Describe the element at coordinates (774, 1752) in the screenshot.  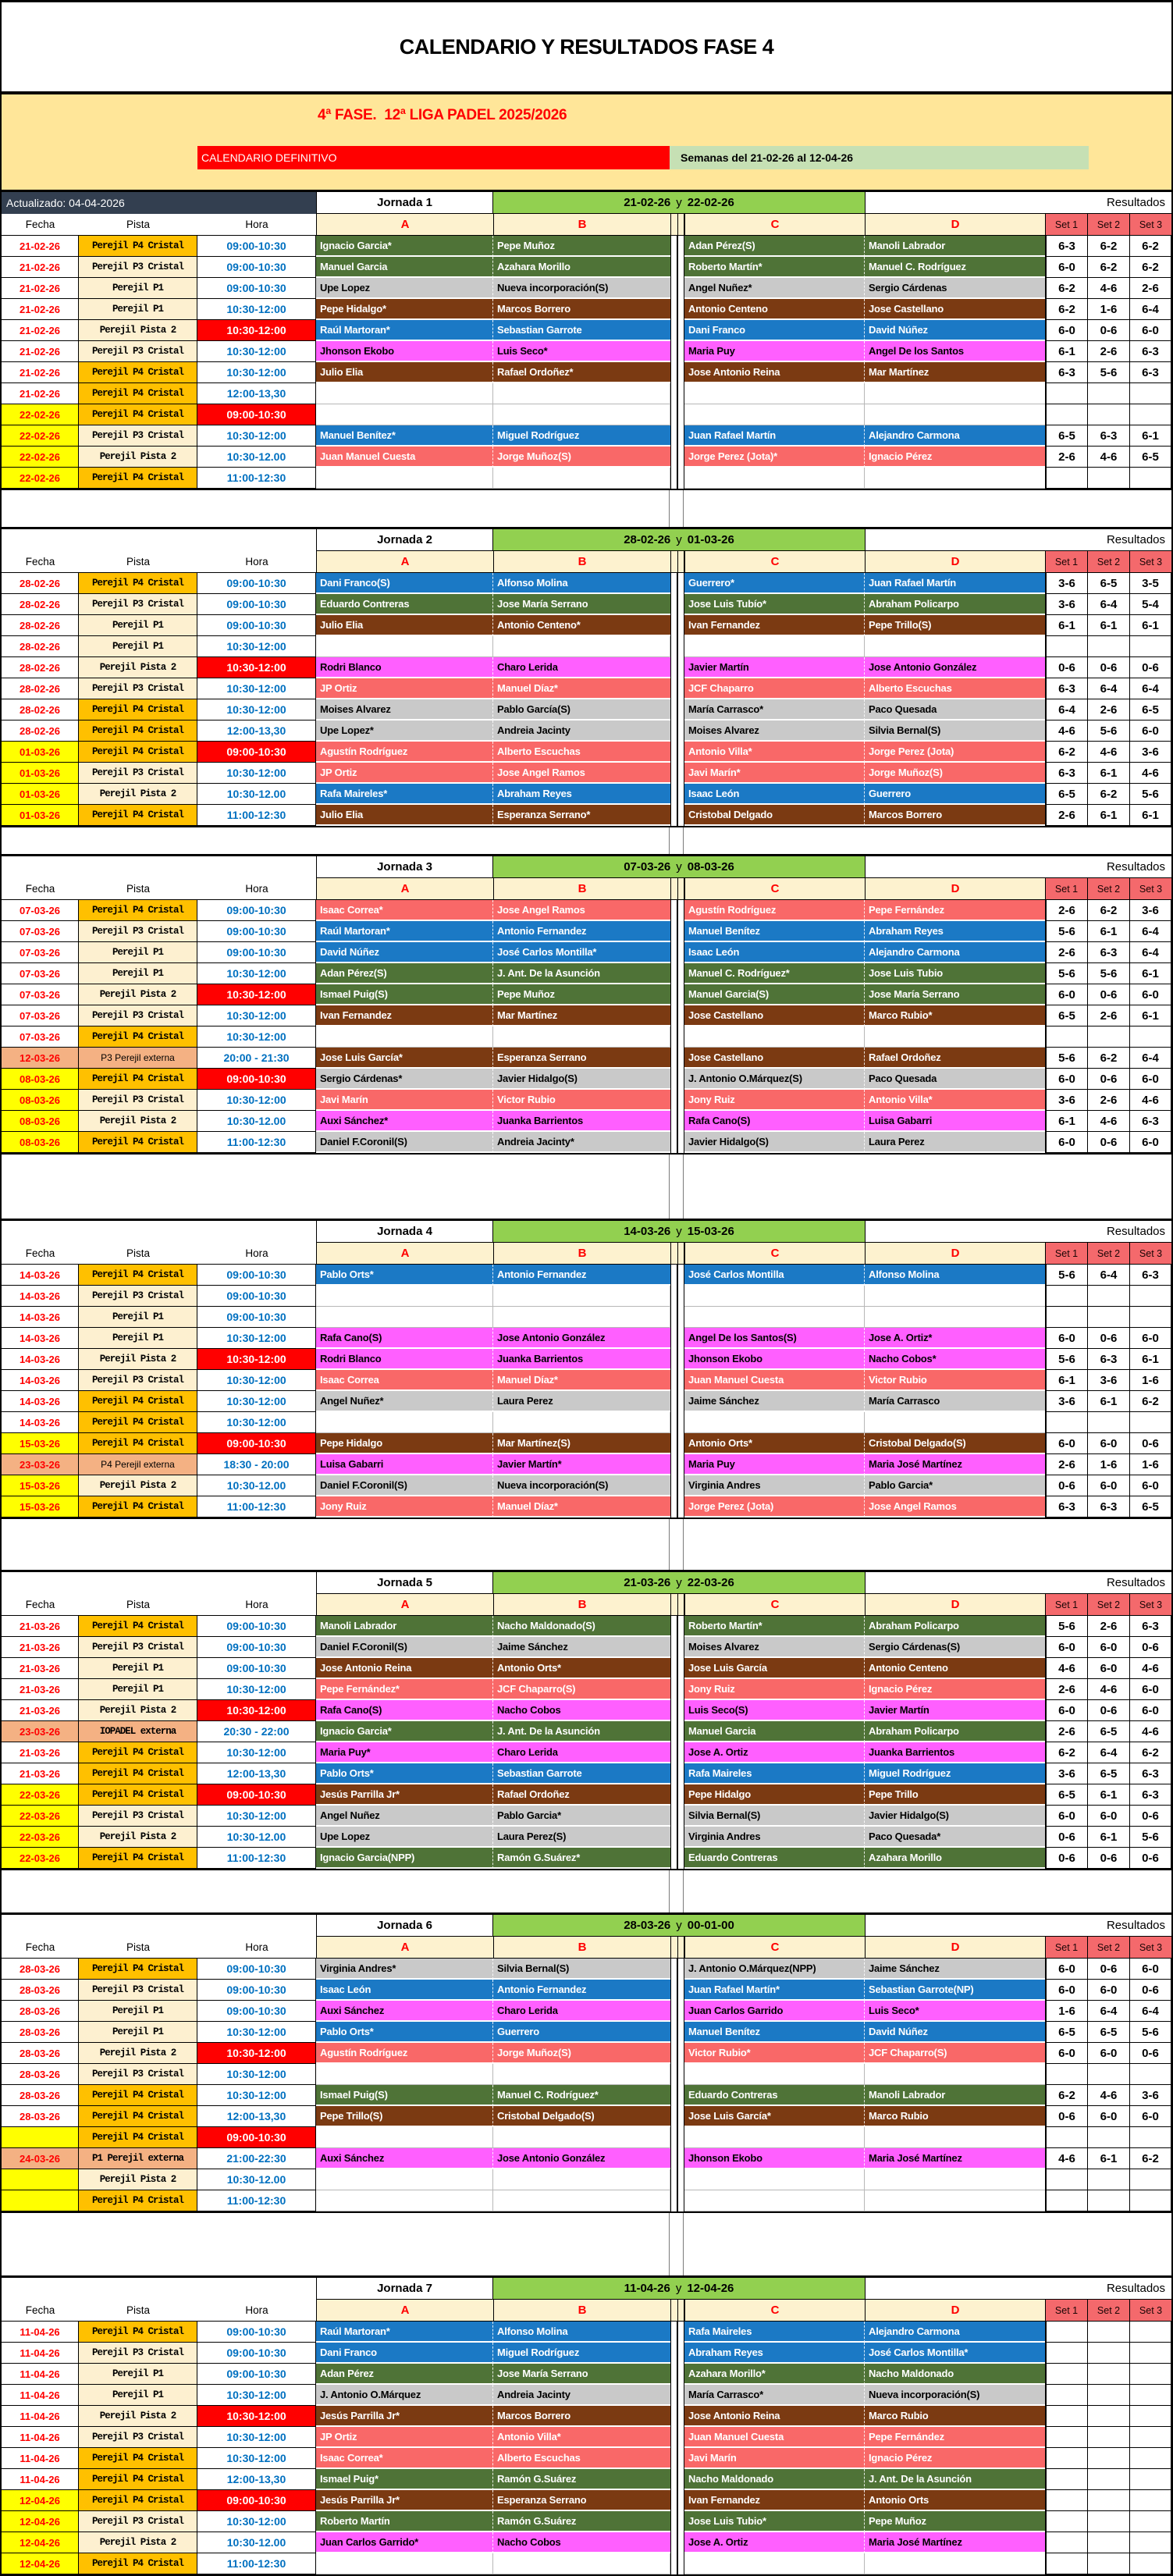
I see `player-c-cell: Jose A. Ortiz` at that location.